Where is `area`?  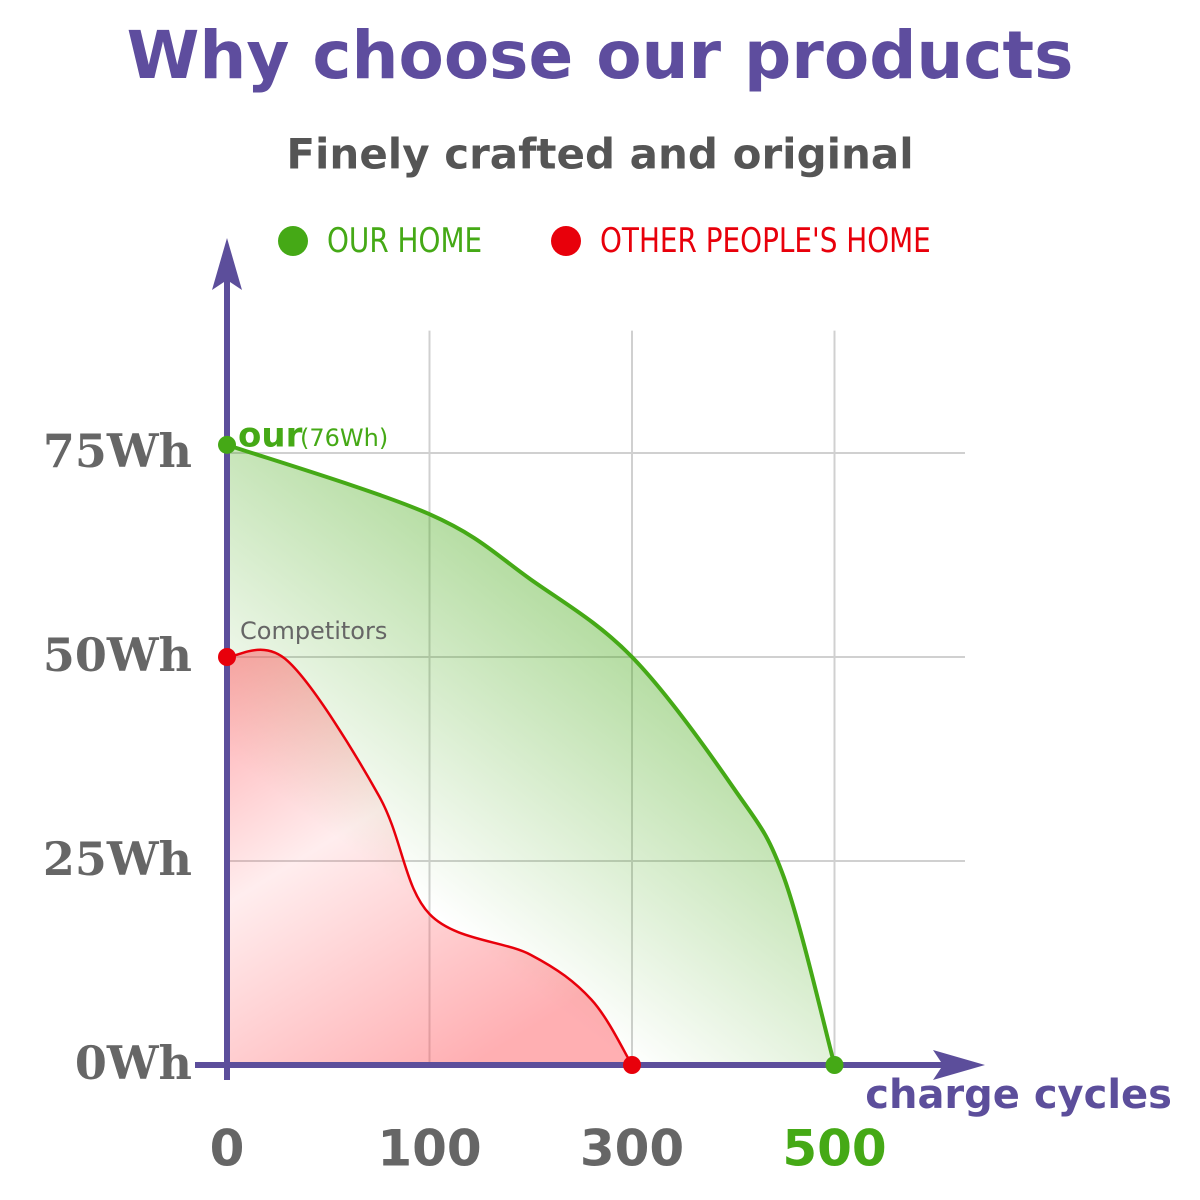 area is located at coordinates (429, 857).